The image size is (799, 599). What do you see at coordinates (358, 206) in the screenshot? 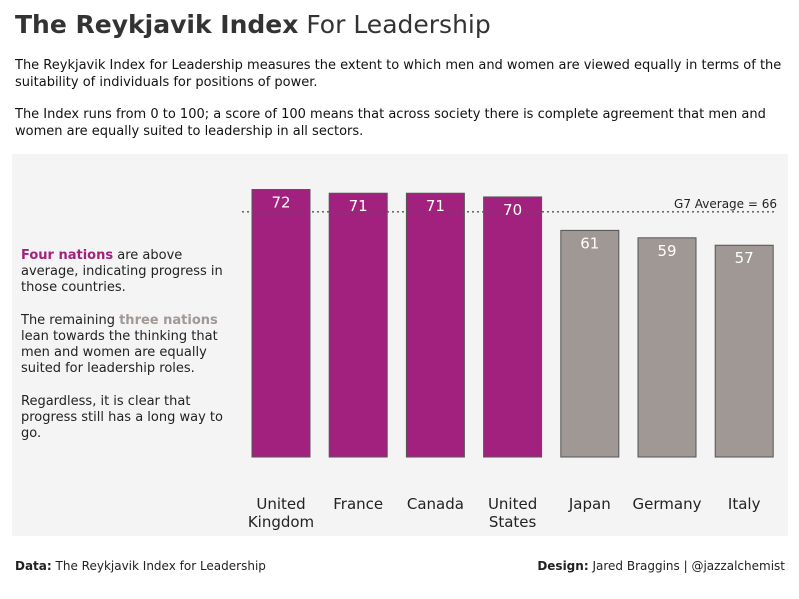
I see `value-label-1: 71` at bounding box center [358, 206].